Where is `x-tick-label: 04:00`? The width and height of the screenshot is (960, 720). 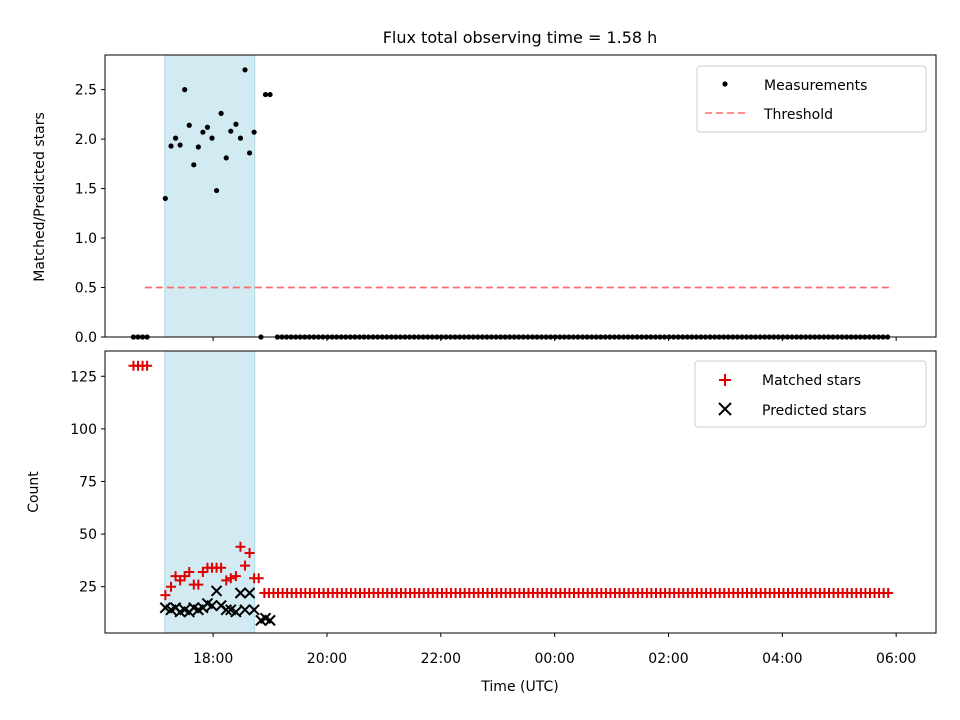
x-tick-label: 04:00 is located at coordinates (782, 659).